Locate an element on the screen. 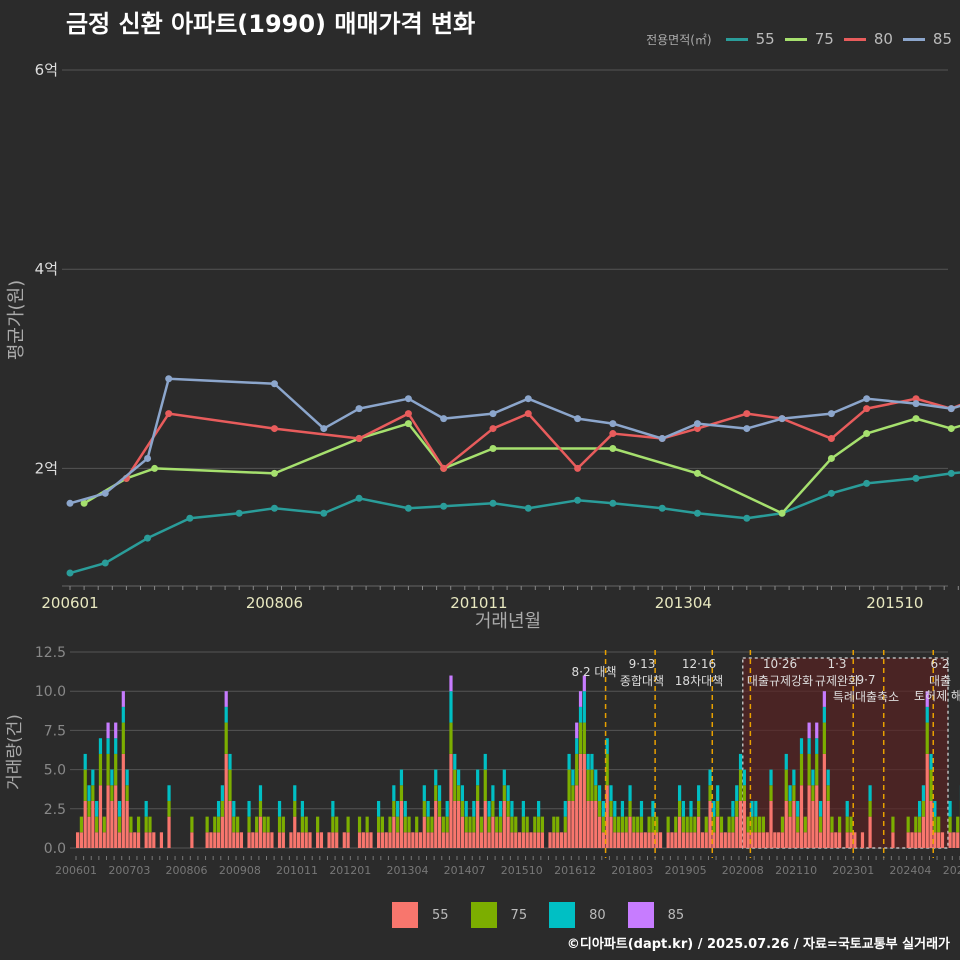  policy-label: 대출 is located at coordinates (940, 681).